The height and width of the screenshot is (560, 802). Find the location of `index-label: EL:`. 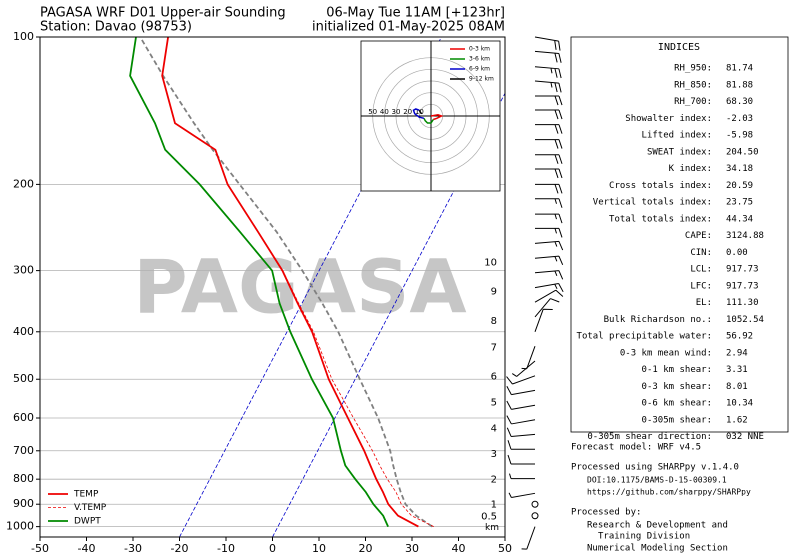

index-label: EL: is located at coordinates (704, 303).